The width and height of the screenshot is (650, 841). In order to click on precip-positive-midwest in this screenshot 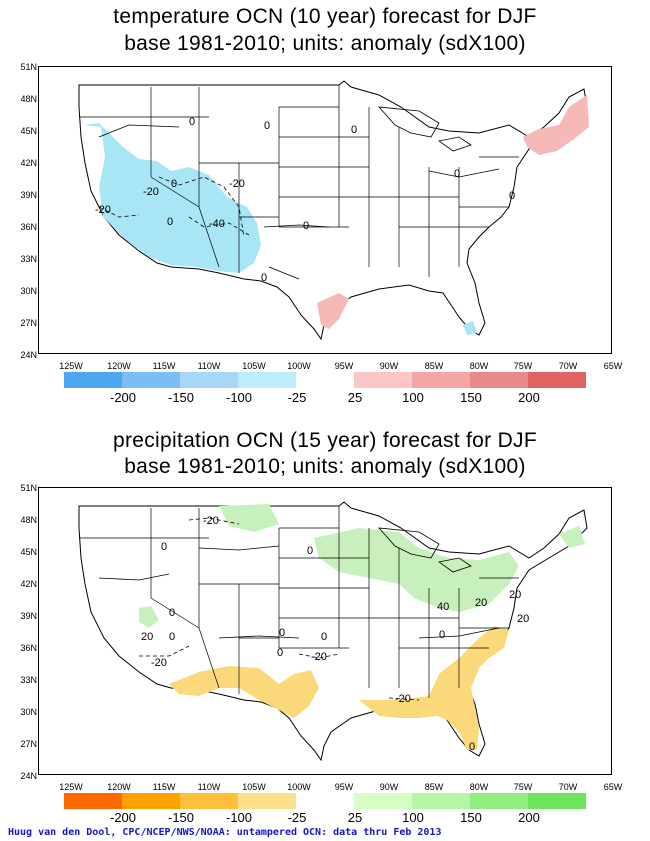, I will do `click(416, 570)`.